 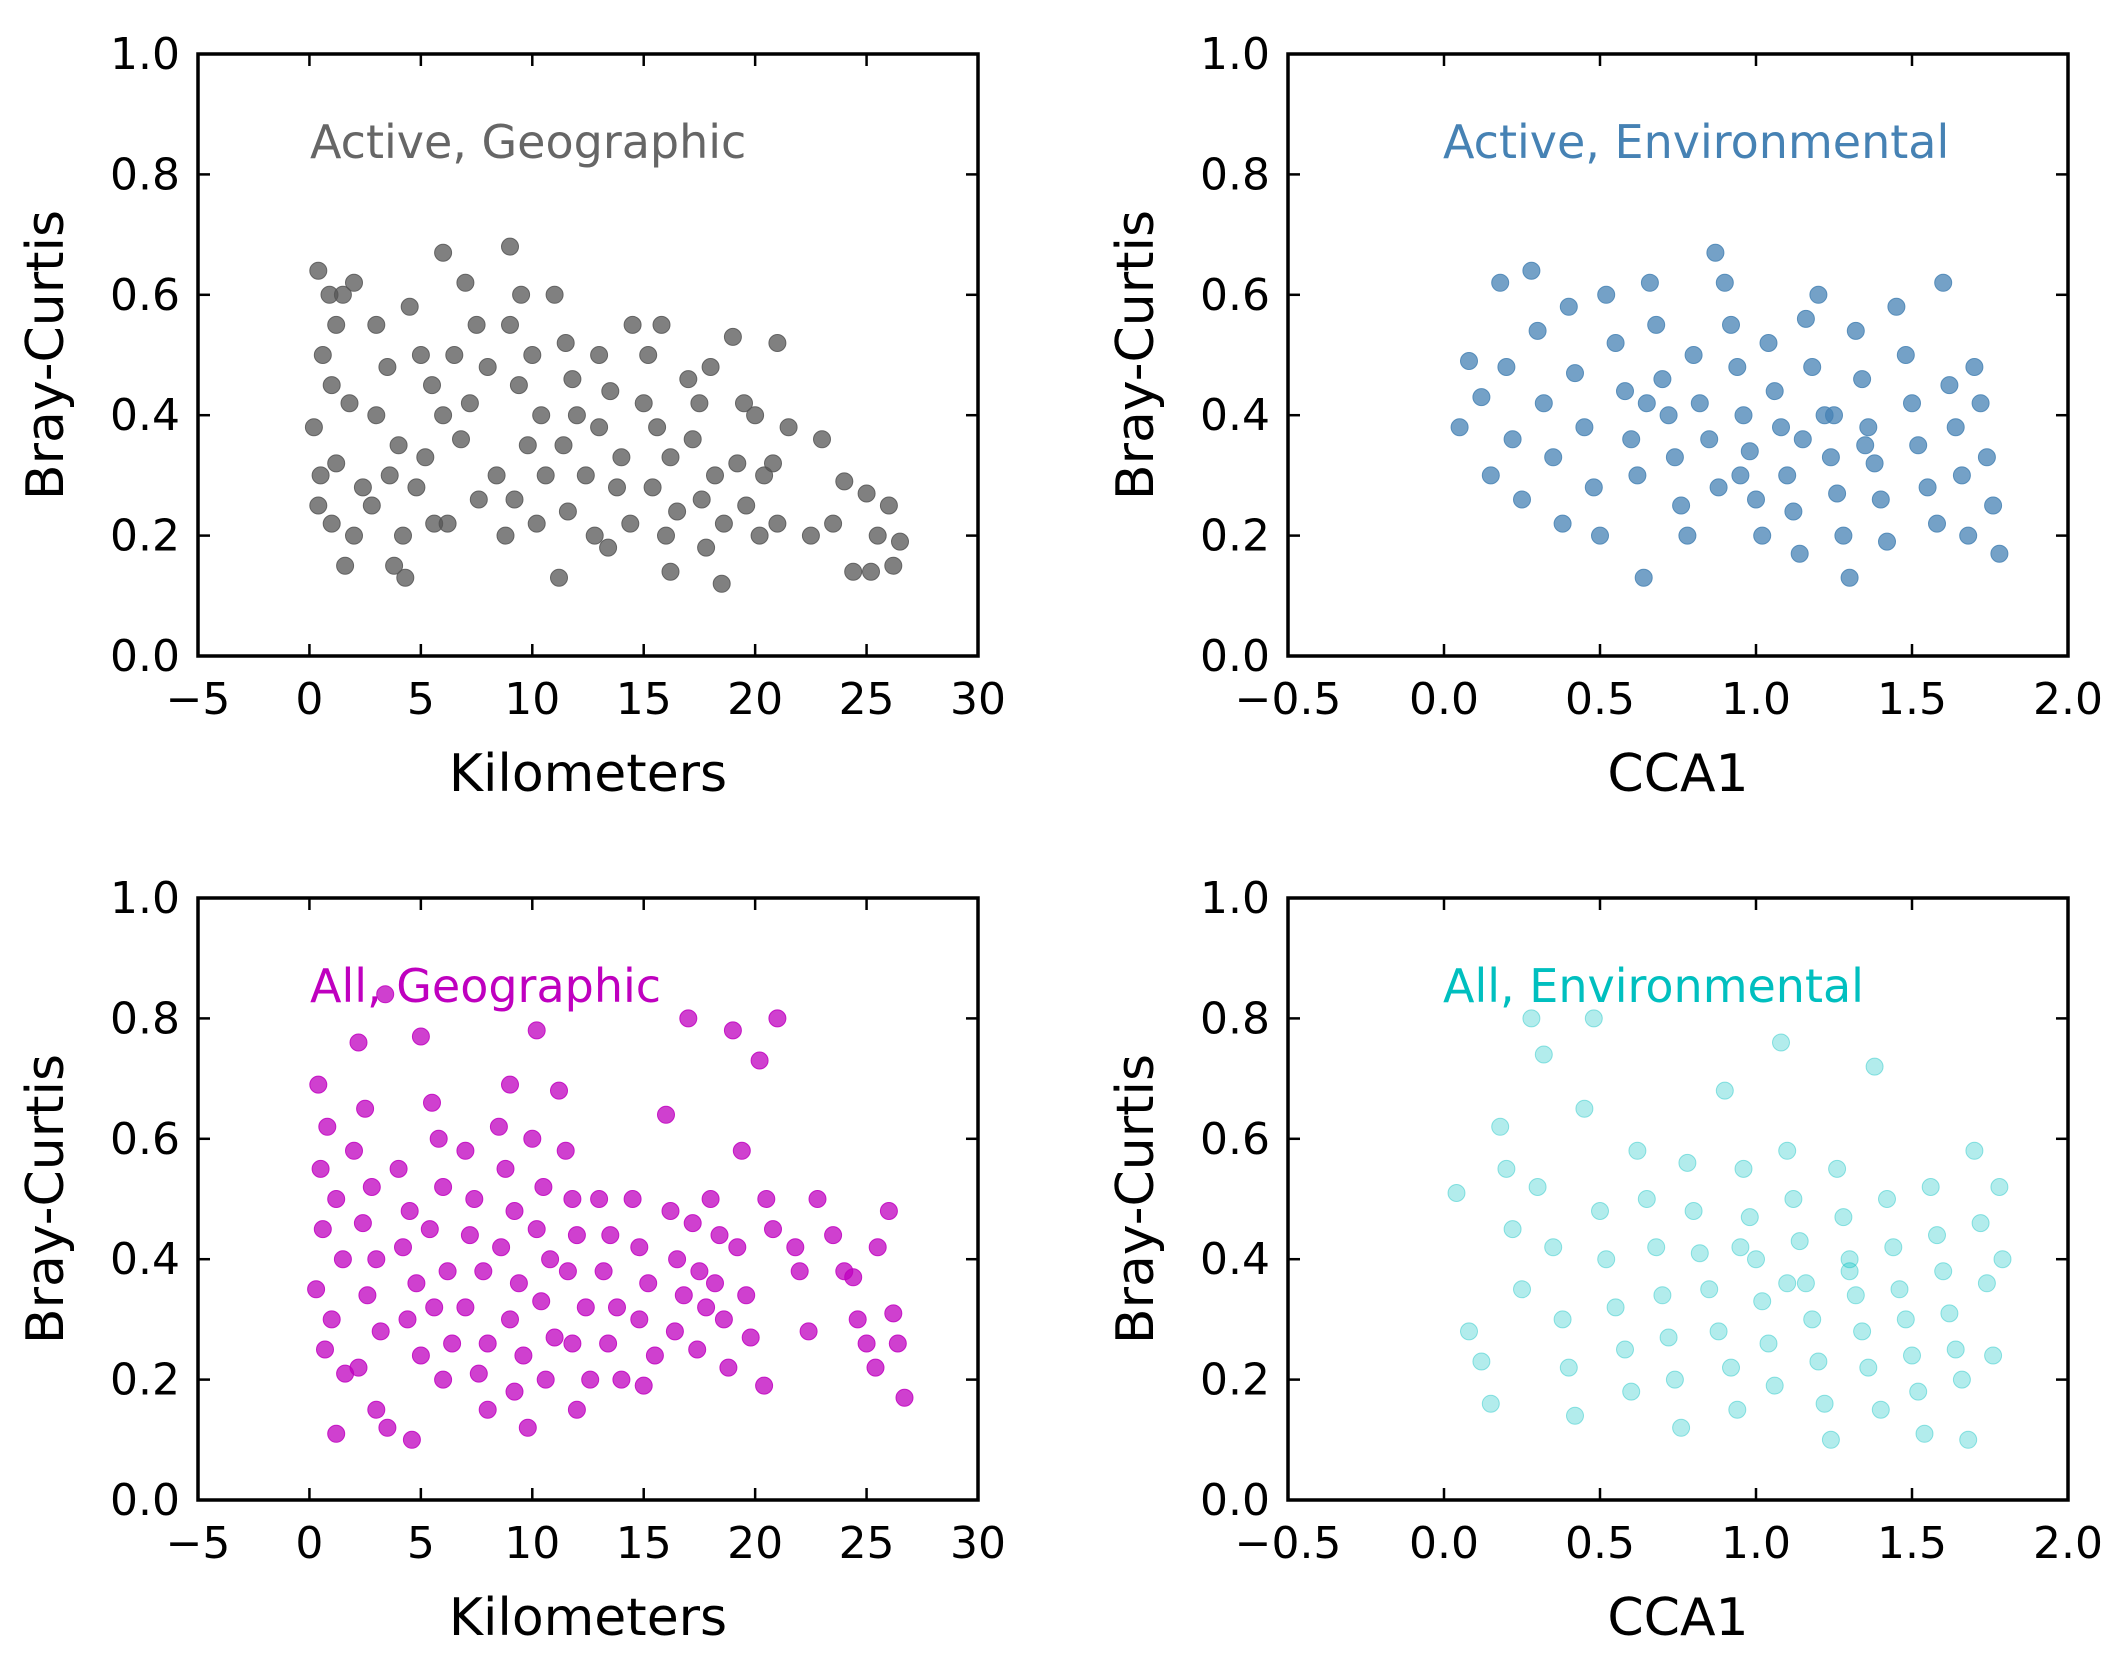 What do you see at coordinates (755, 699) in the screenshot?
I see `x-tick-label: 20` at bounding box center [755, 699].